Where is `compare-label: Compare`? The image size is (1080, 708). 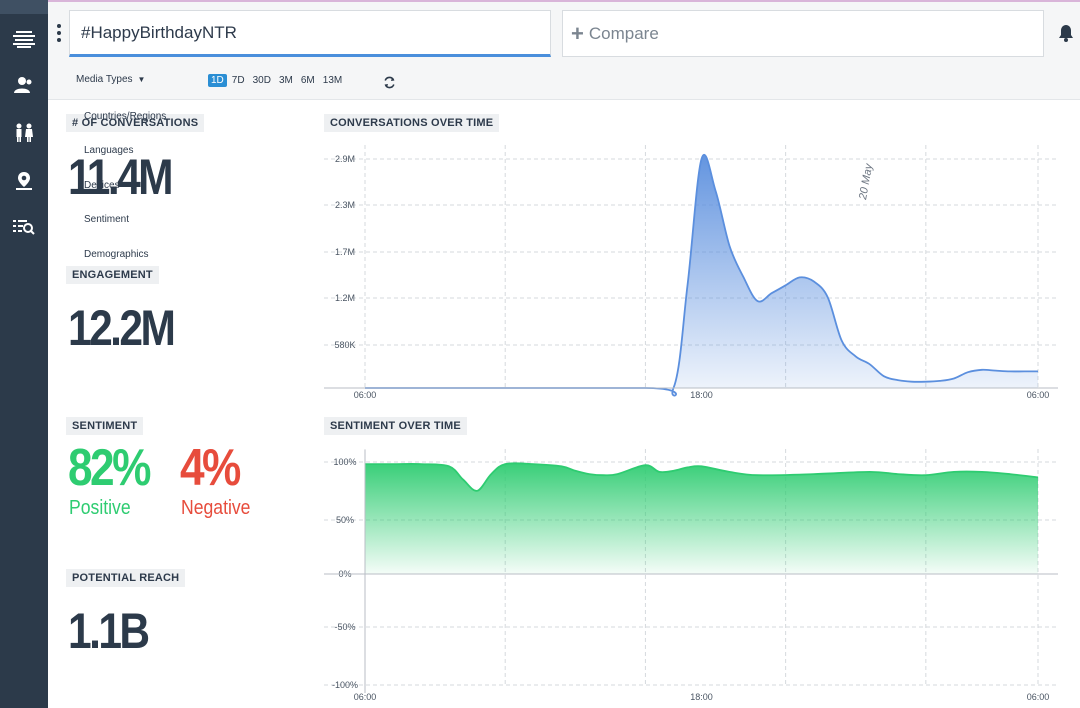 compare-label: Compare is located at coordinates (623, 33).